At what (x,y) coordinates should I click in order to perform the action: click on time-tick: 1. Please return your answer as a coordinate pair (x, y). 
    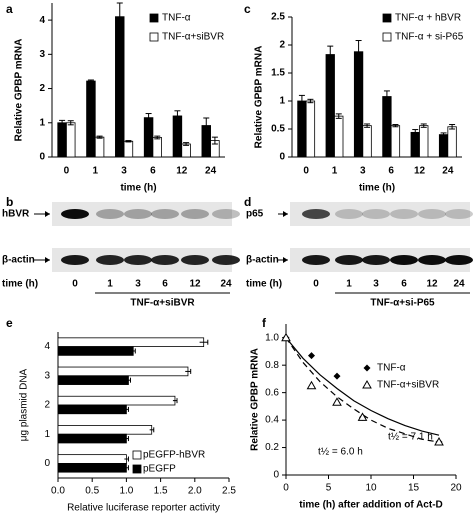
    Looking at the image, I should click on (349, 284).